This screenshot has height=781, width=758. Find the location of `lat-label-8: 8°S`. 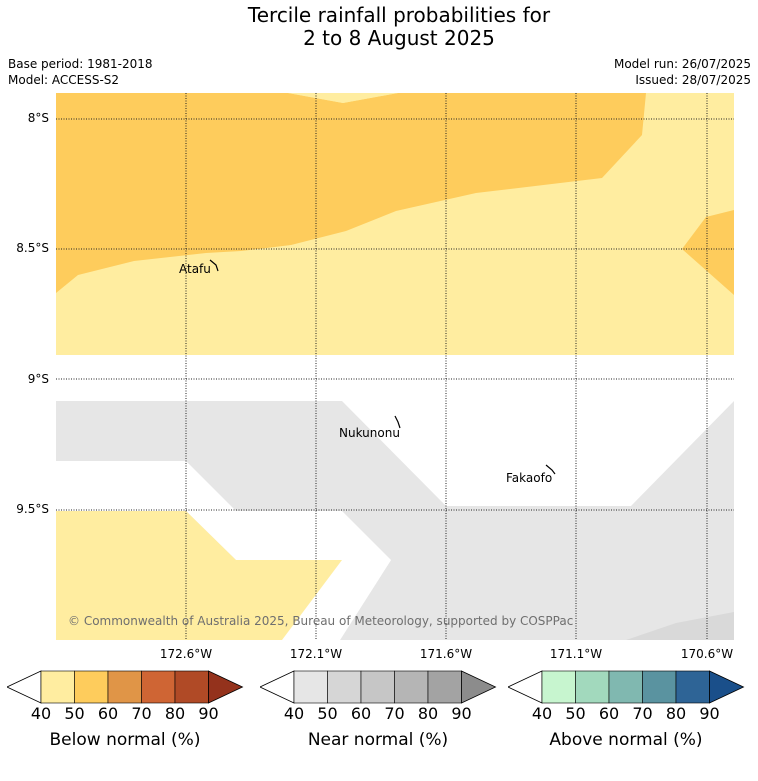

lat-label-8: 8°S is located at coordinates (38, 118).